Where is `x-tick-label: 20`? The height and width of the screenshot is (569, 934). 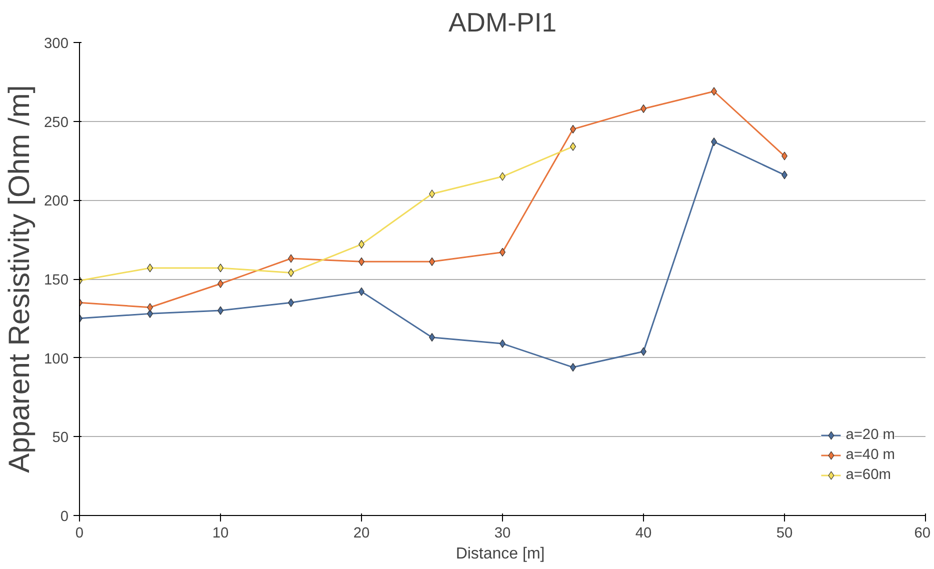 x-tick-label: 20 is located at coordinates (361, 534).